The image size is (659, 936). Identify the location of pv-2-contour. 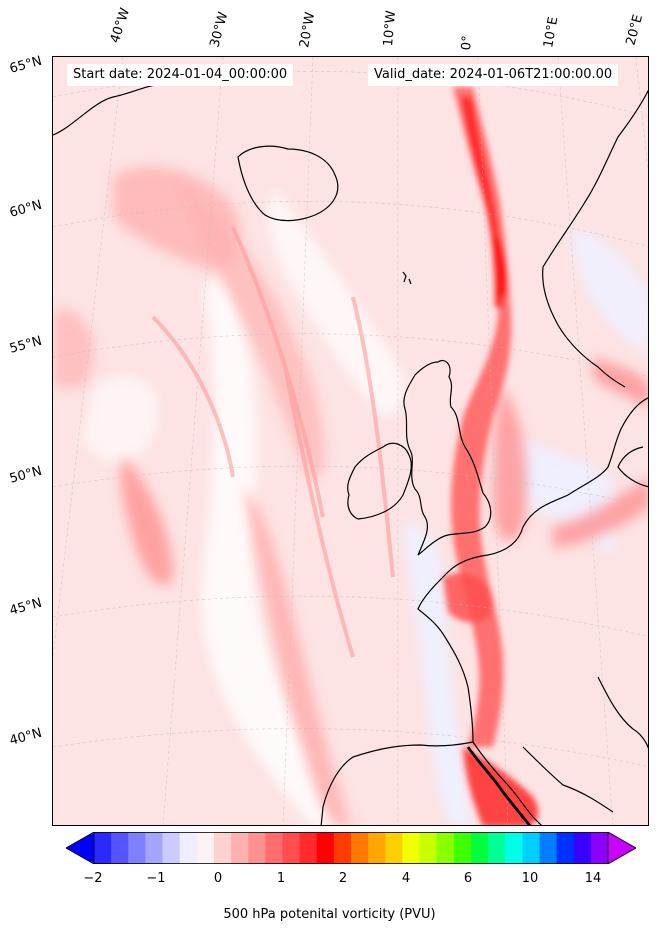
(499, 785).